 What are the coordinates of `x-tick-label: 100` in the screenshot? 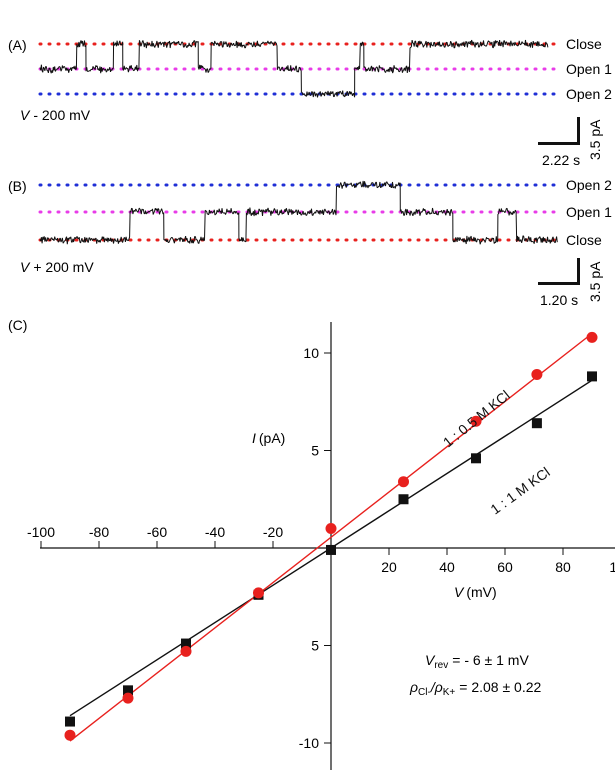 It's located at (612, 567).